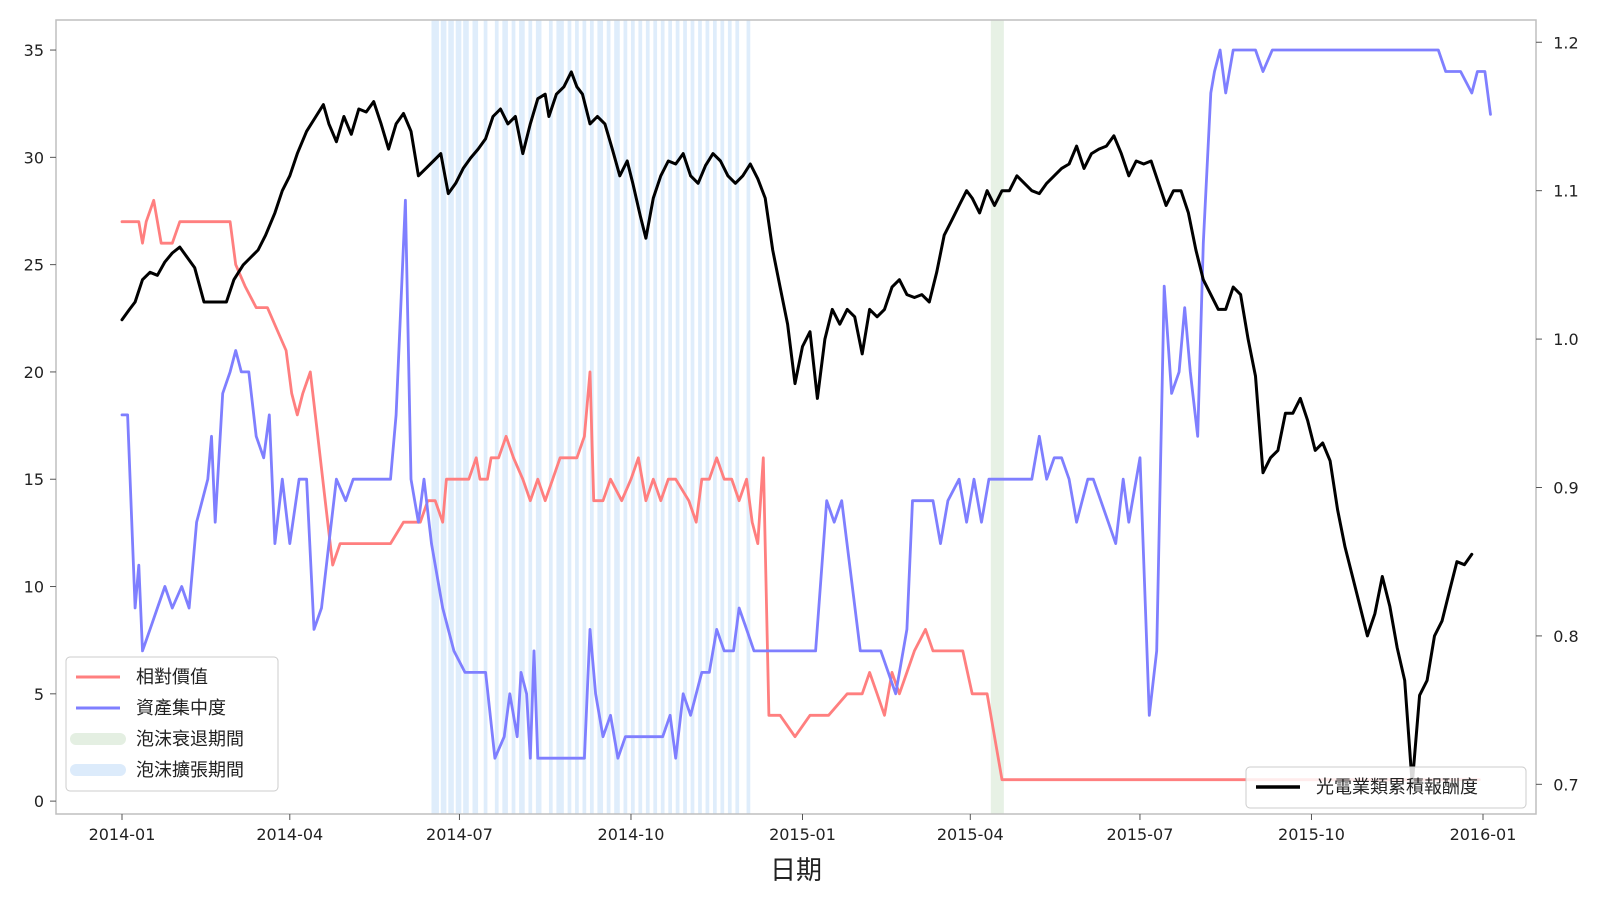 The height and width of the screenshot is (904, 1600). What do you see at coordinates (34, 587) in the screenshot?
I see `y-left-tick-label: 10` at bounding box center [34, 587].